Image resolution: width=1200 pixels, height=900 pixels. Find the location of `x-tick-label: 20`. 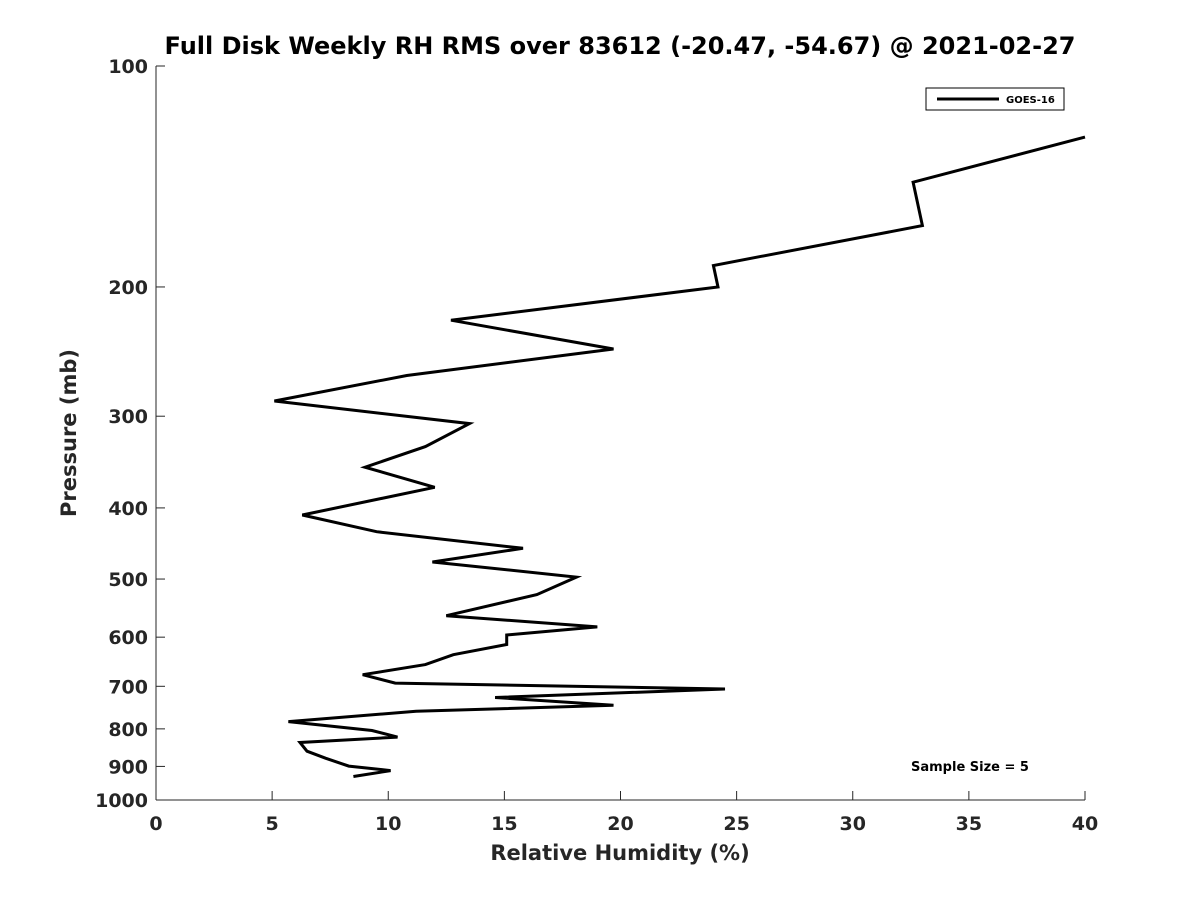

x-tick-label: 20 is located at coordinates (620, 824).